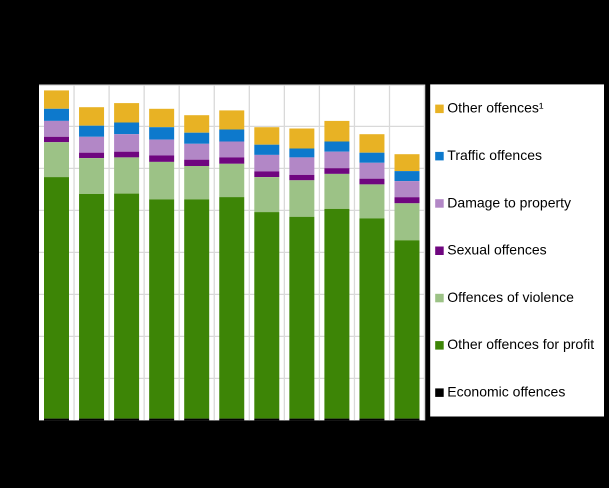 The width and height of the screenshot is (609, 488). Describe the element at coordinates (494, 155) in the screenshot. I see `svg-text: Traffic offences` at that location.